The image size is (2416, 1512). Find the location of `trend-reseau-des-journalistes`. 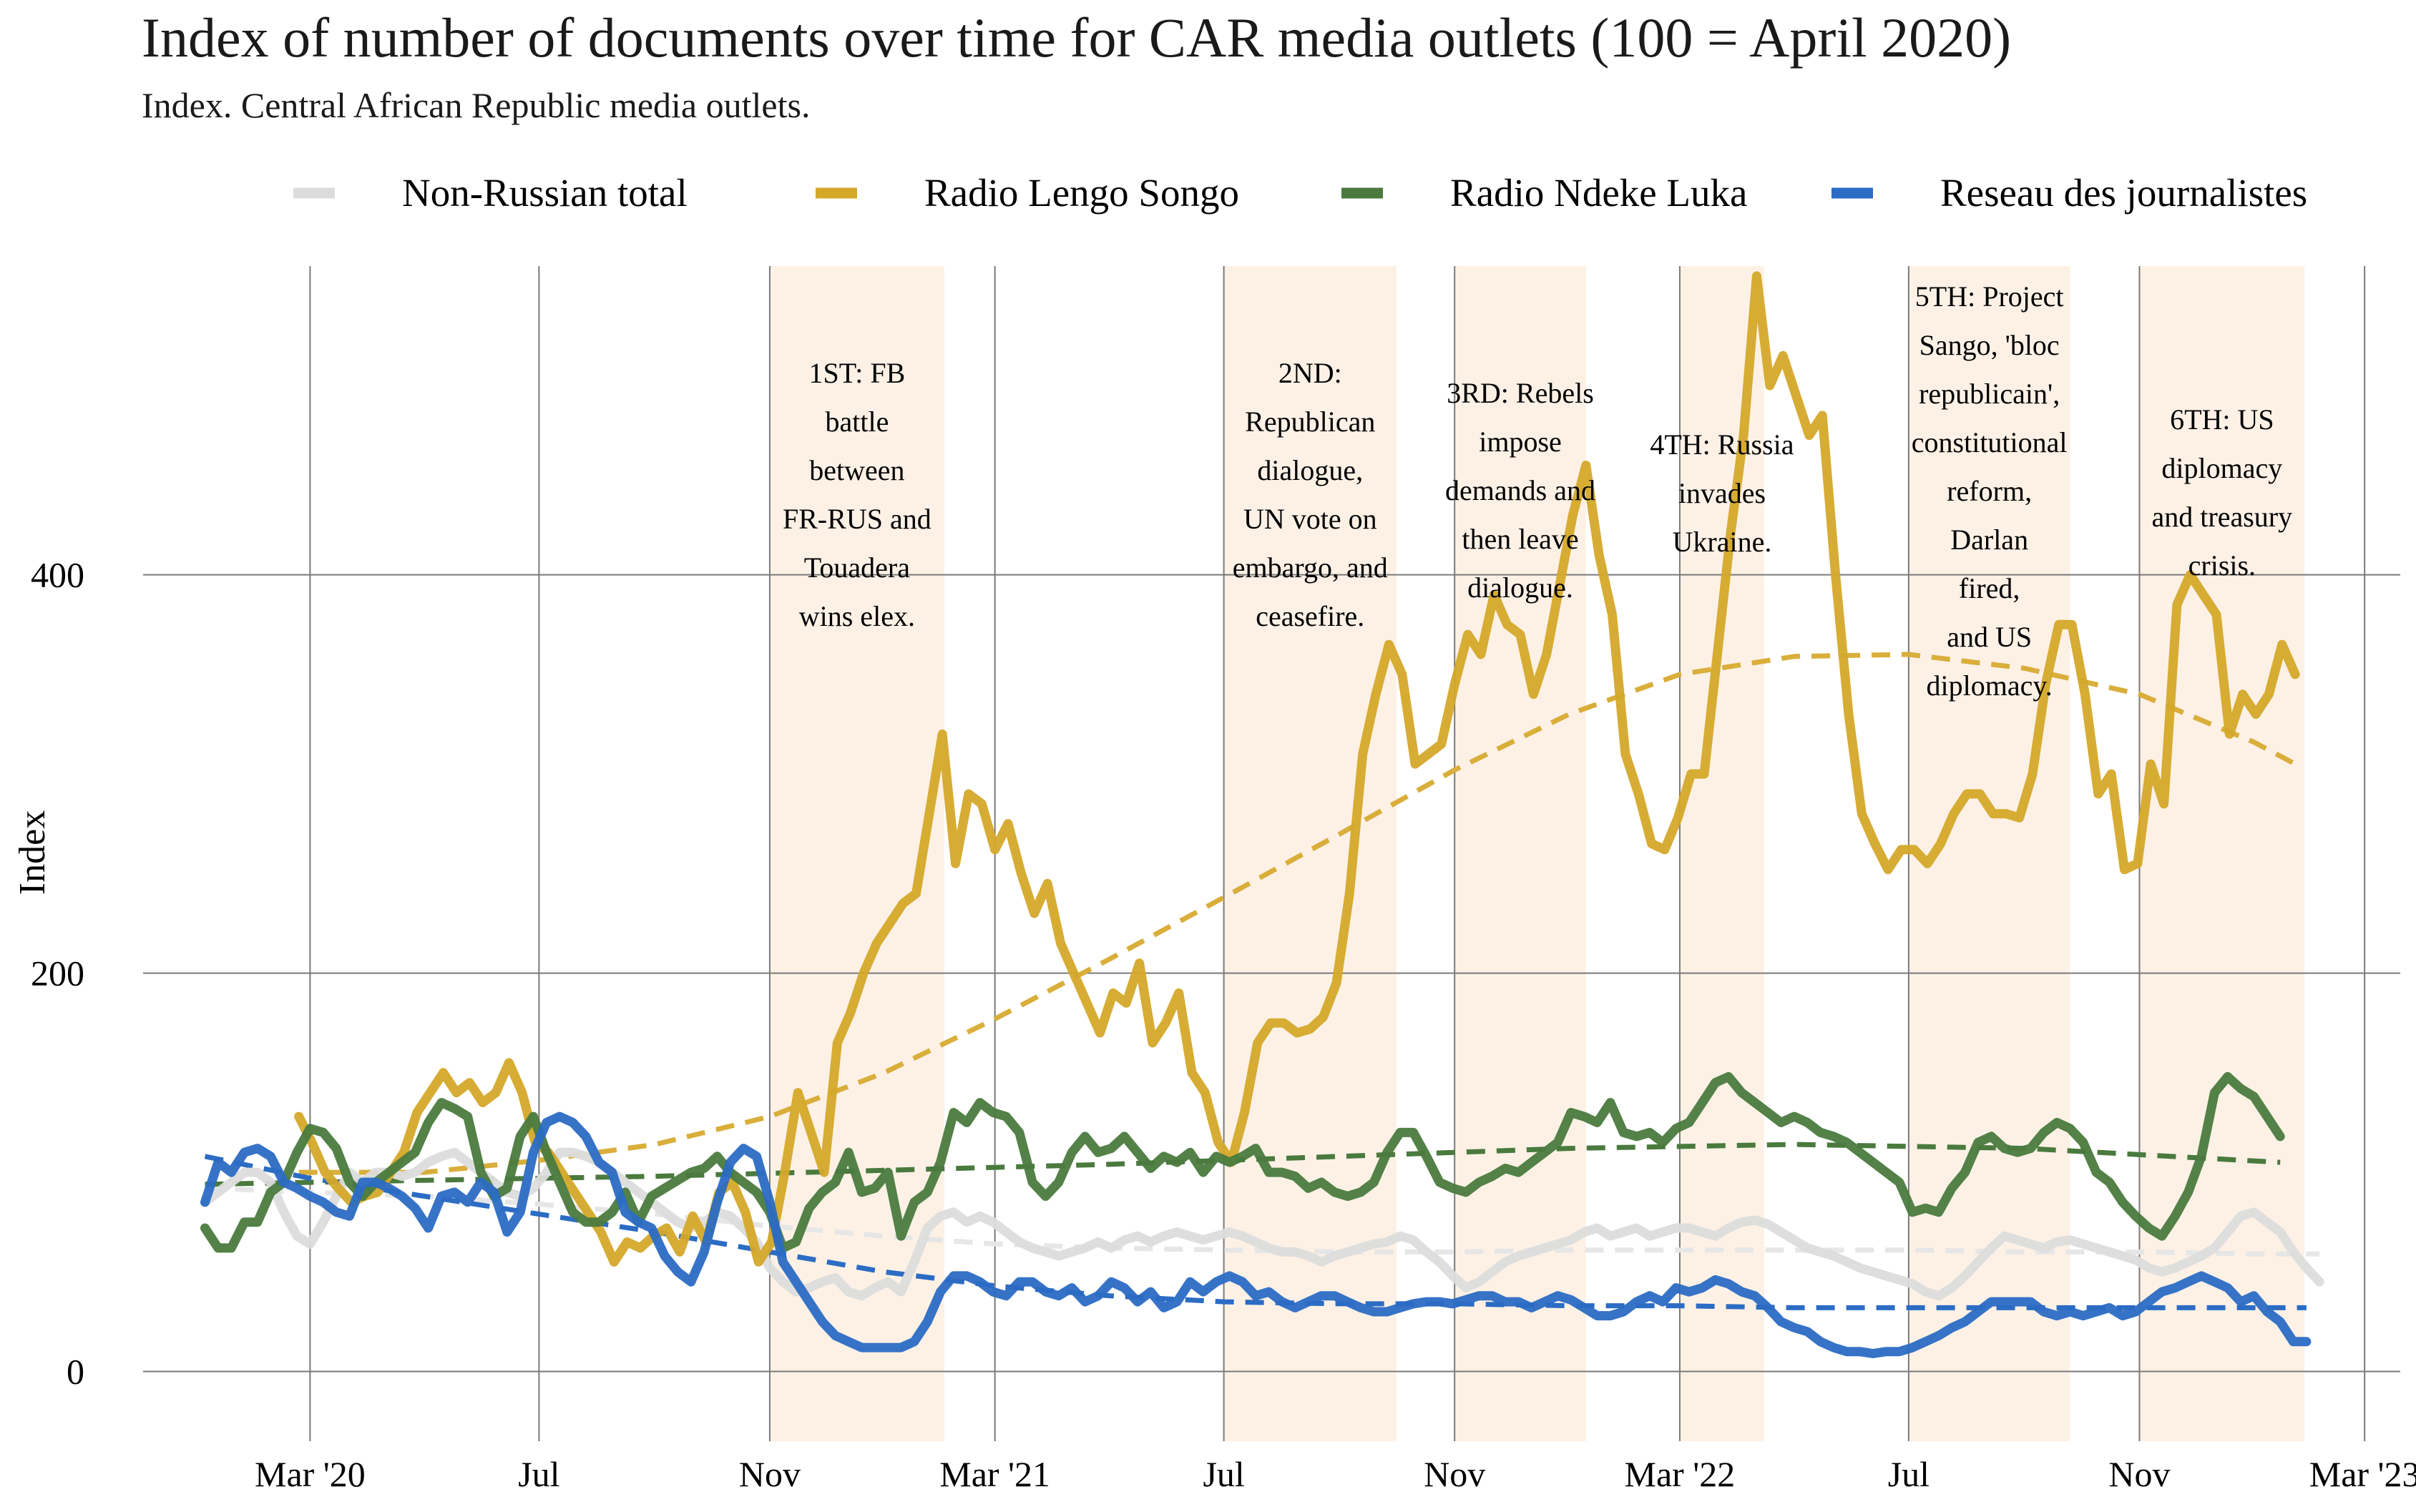

trend-reseau-des-journalistes is located at coordinates (1255, 1232).